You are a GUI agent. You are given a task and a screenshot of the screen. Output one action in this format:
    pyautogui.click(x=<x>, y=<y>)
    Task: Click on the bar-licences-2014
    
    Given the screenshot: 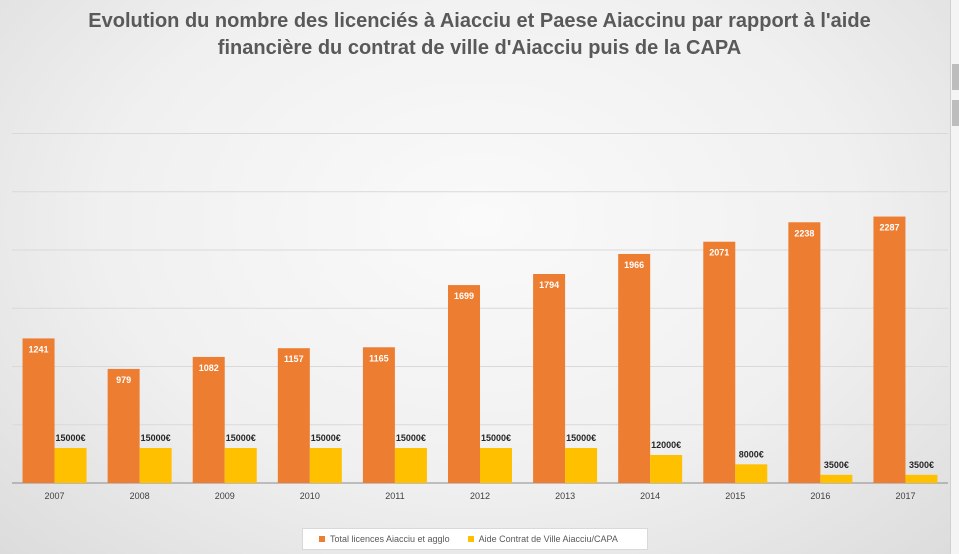 What is the action you would take?
    pyautogui.click(x=634, y=368)
    